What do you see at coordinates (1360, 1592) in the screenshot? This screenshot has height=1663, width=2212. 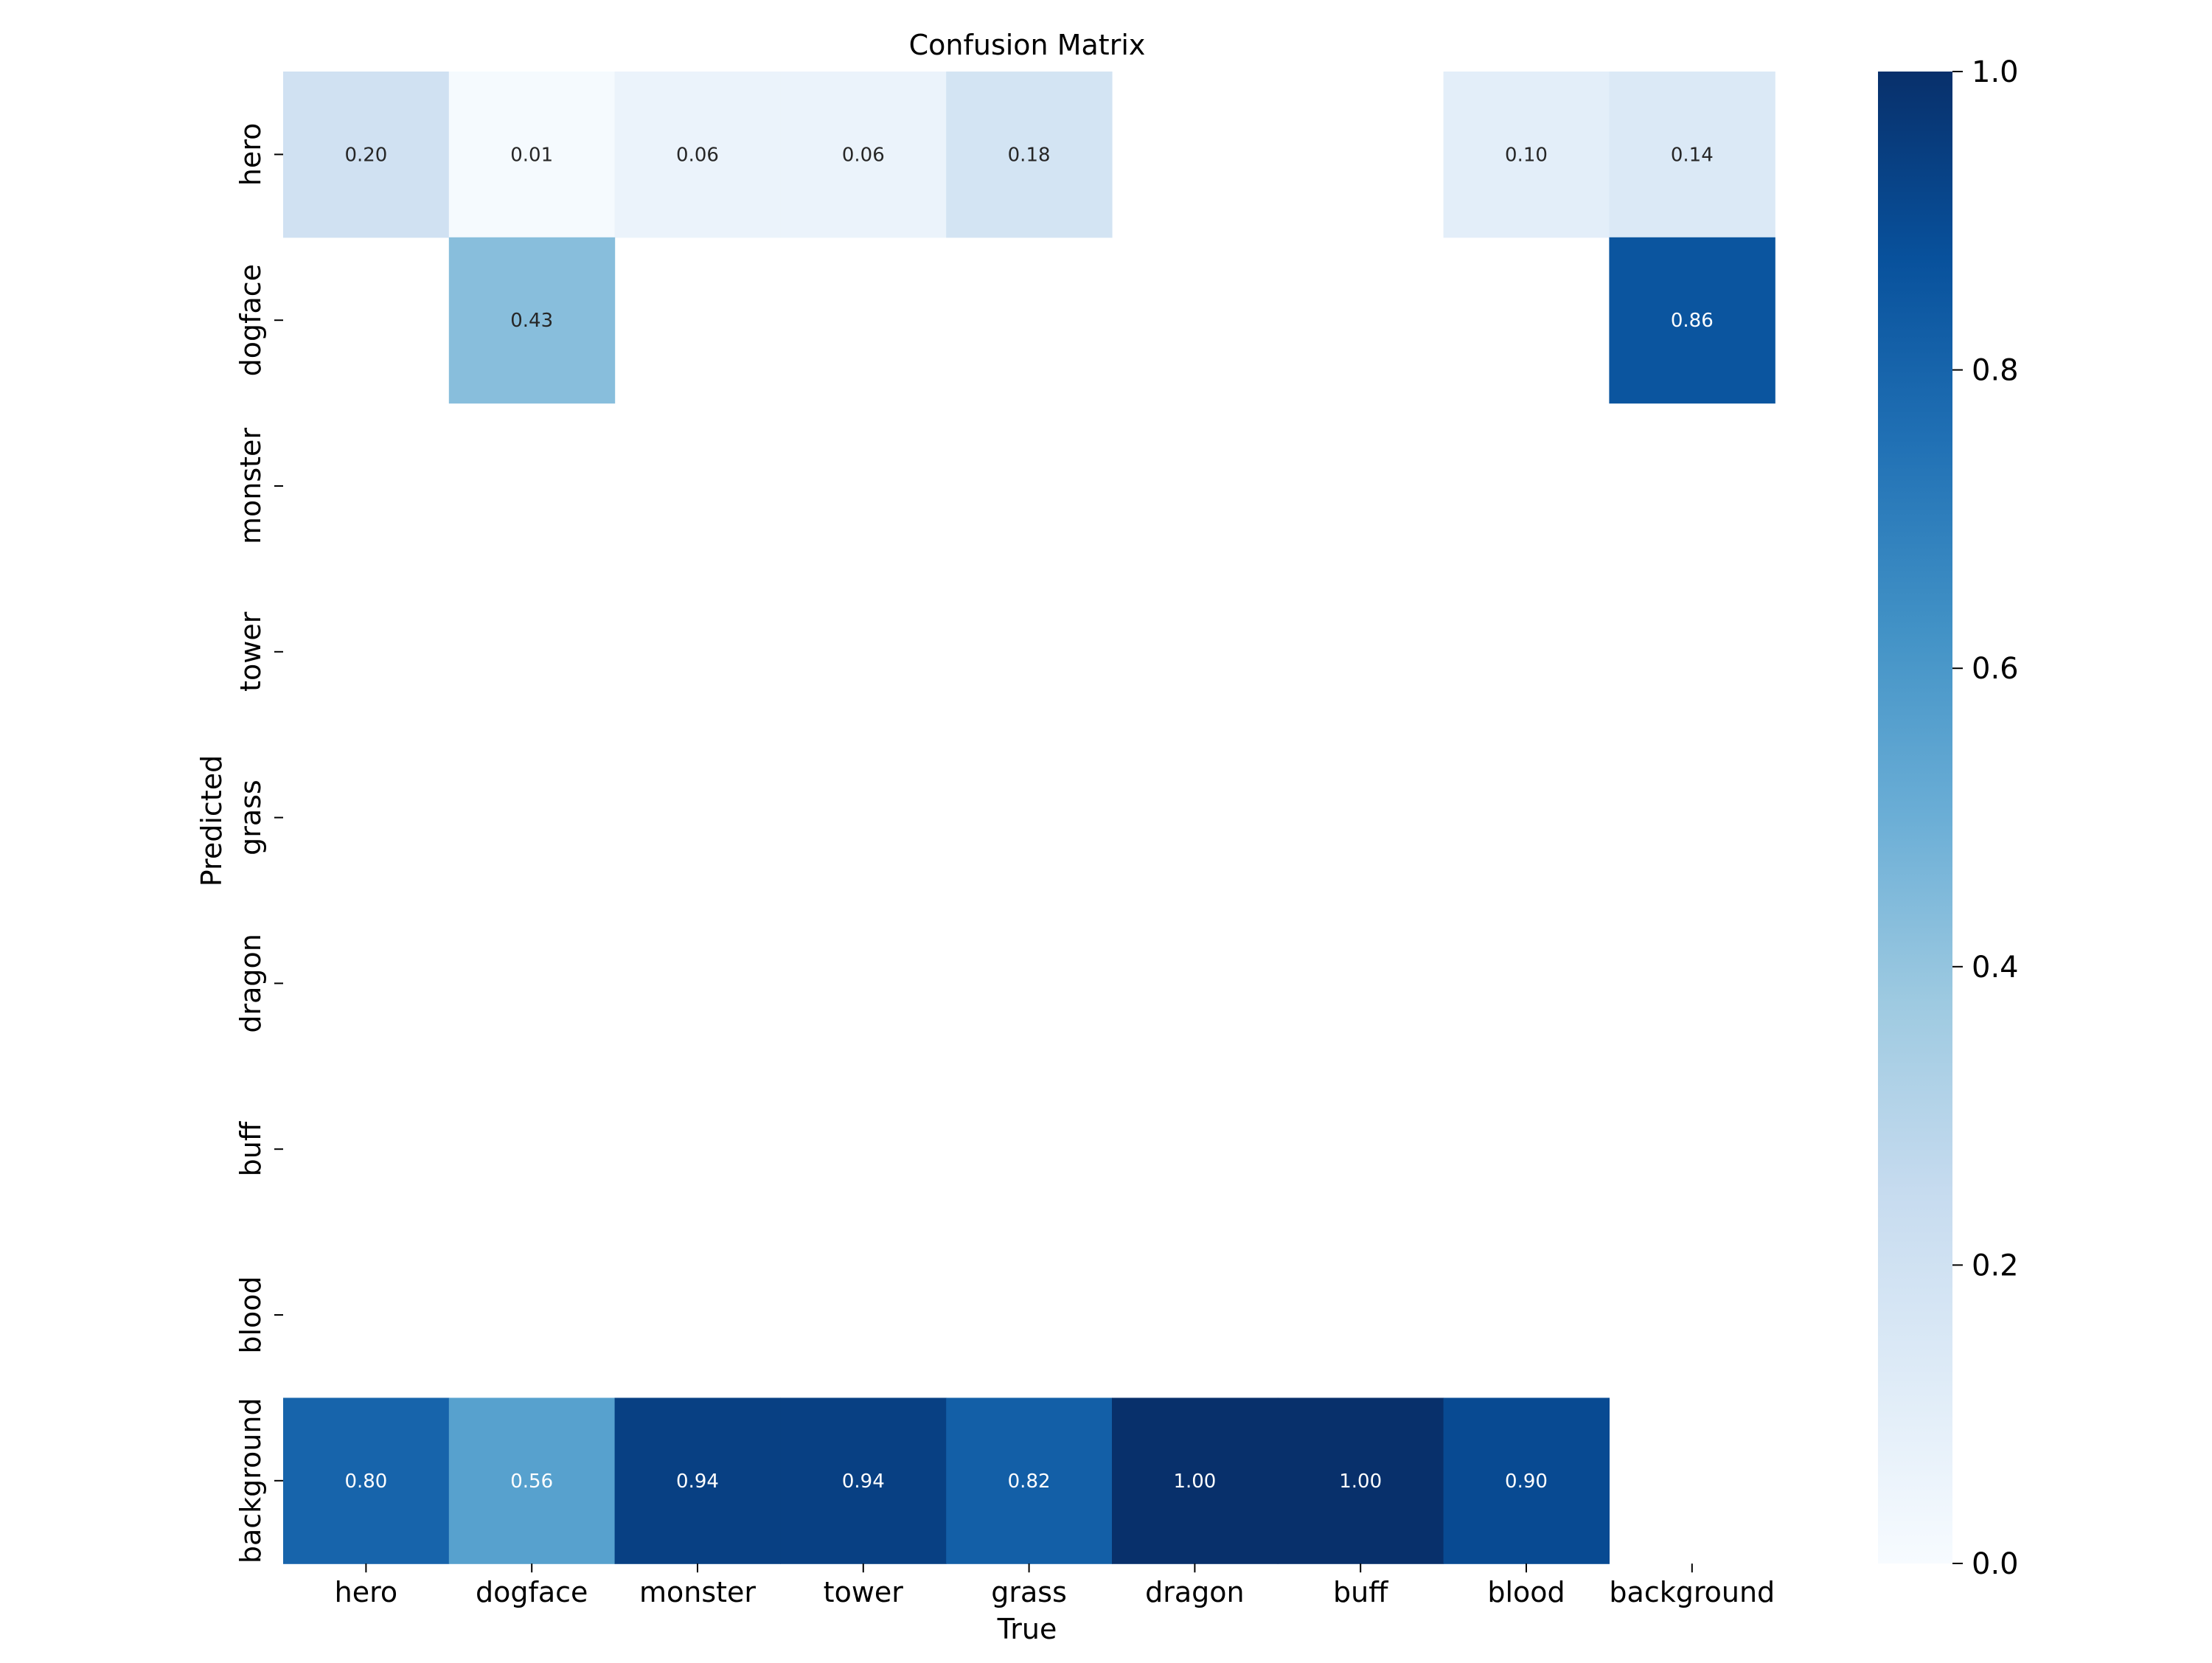 I see `x-tick-label: buff` at bounding box center [1360, 1592].